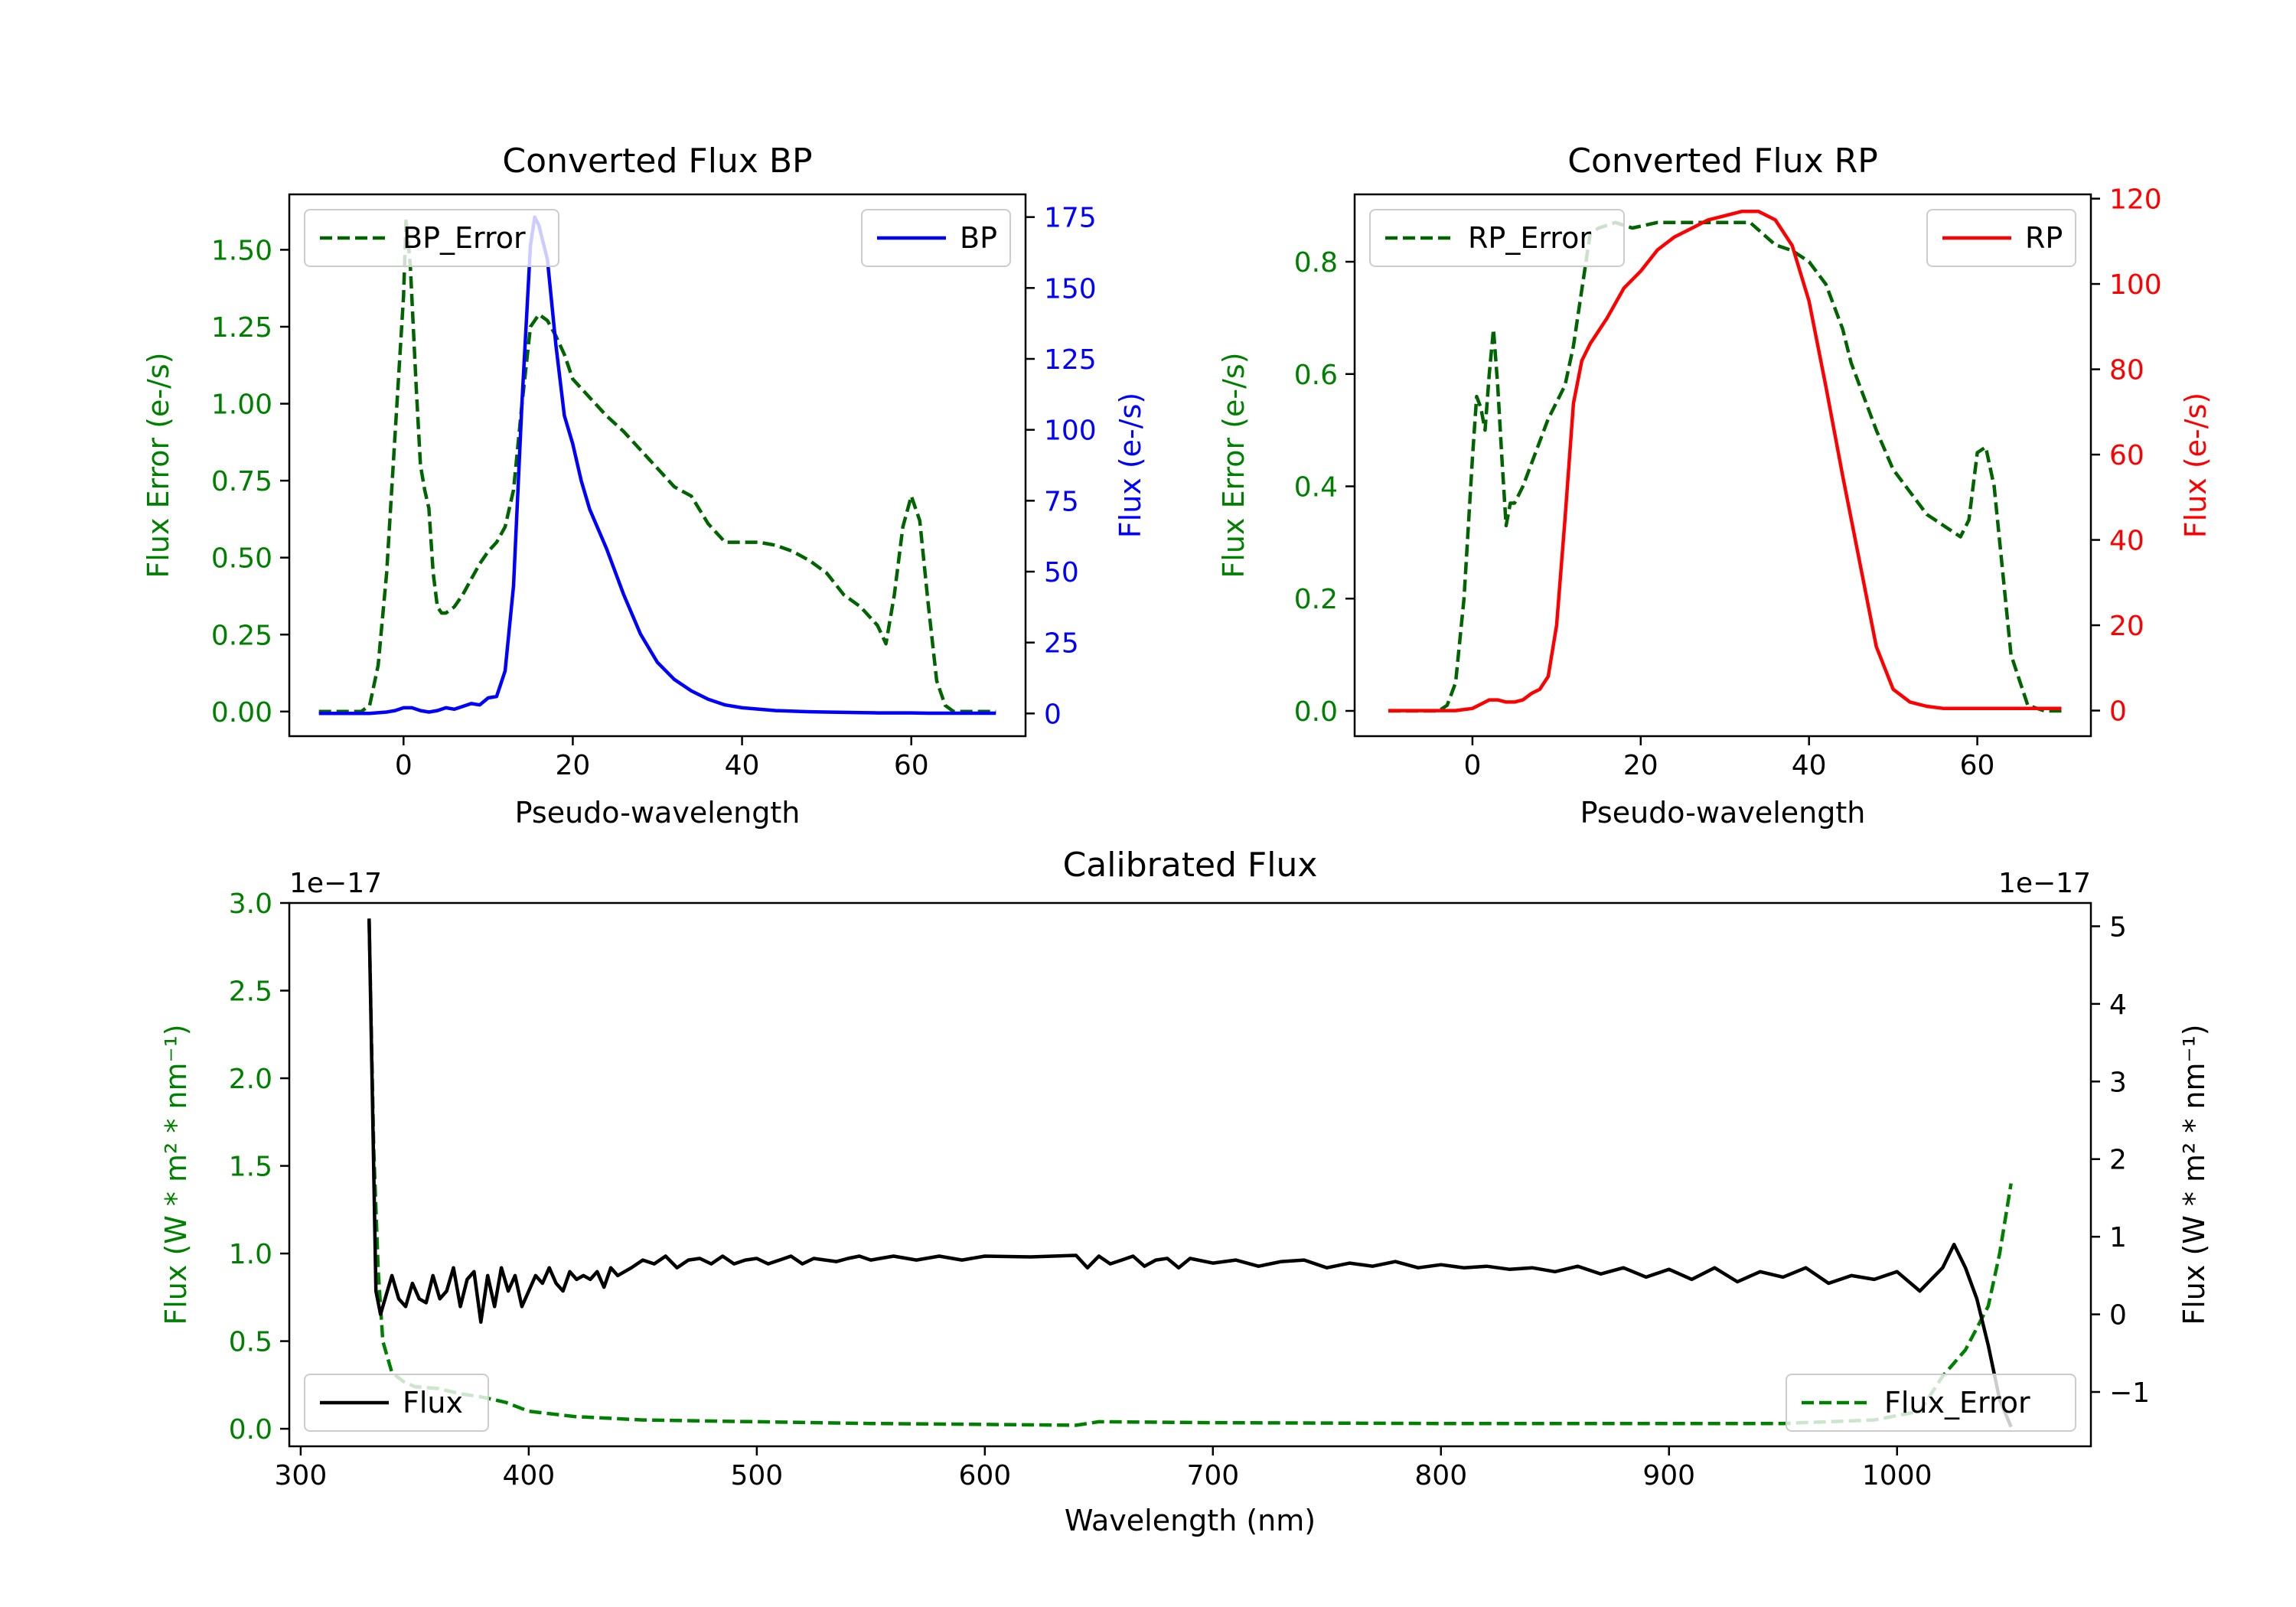  What do you see at coordinates (1897, 1476) in the screenshot?
I see `x-tick-label: 1000` at bounding box center [1897, 1476].